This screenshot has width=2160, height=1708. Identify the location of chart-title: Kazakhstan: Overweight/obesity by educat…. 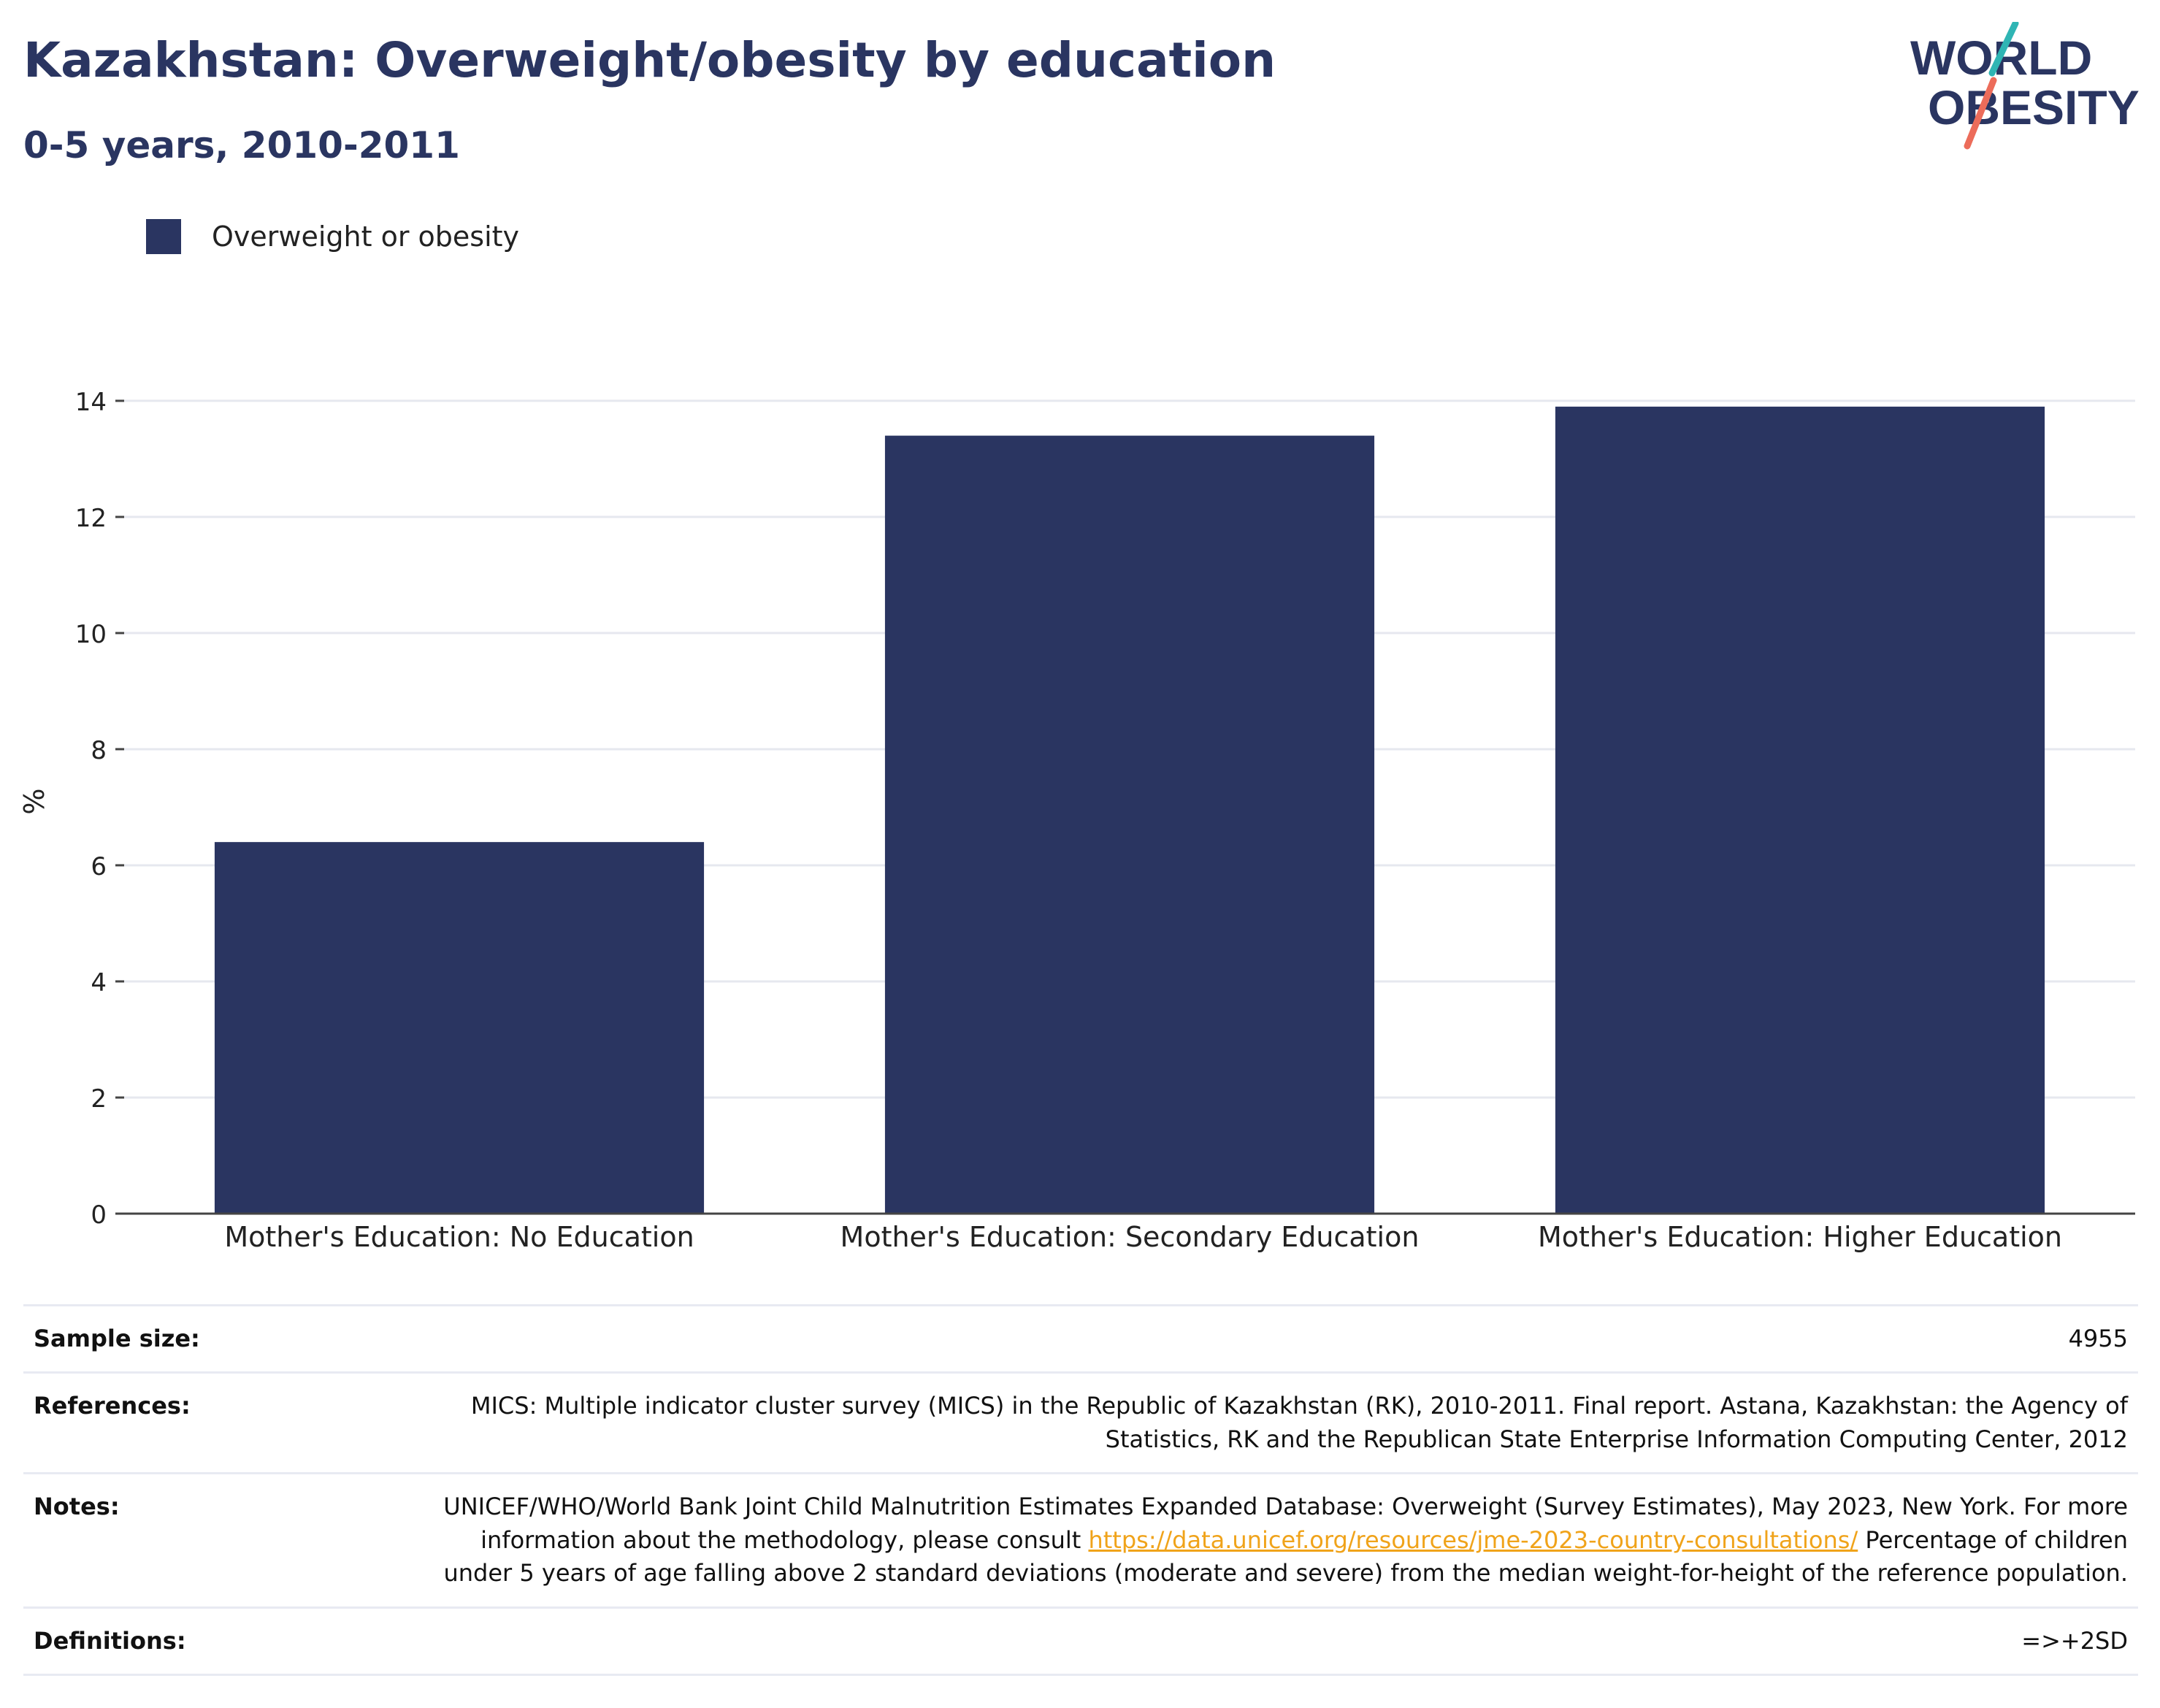
(649, 60).